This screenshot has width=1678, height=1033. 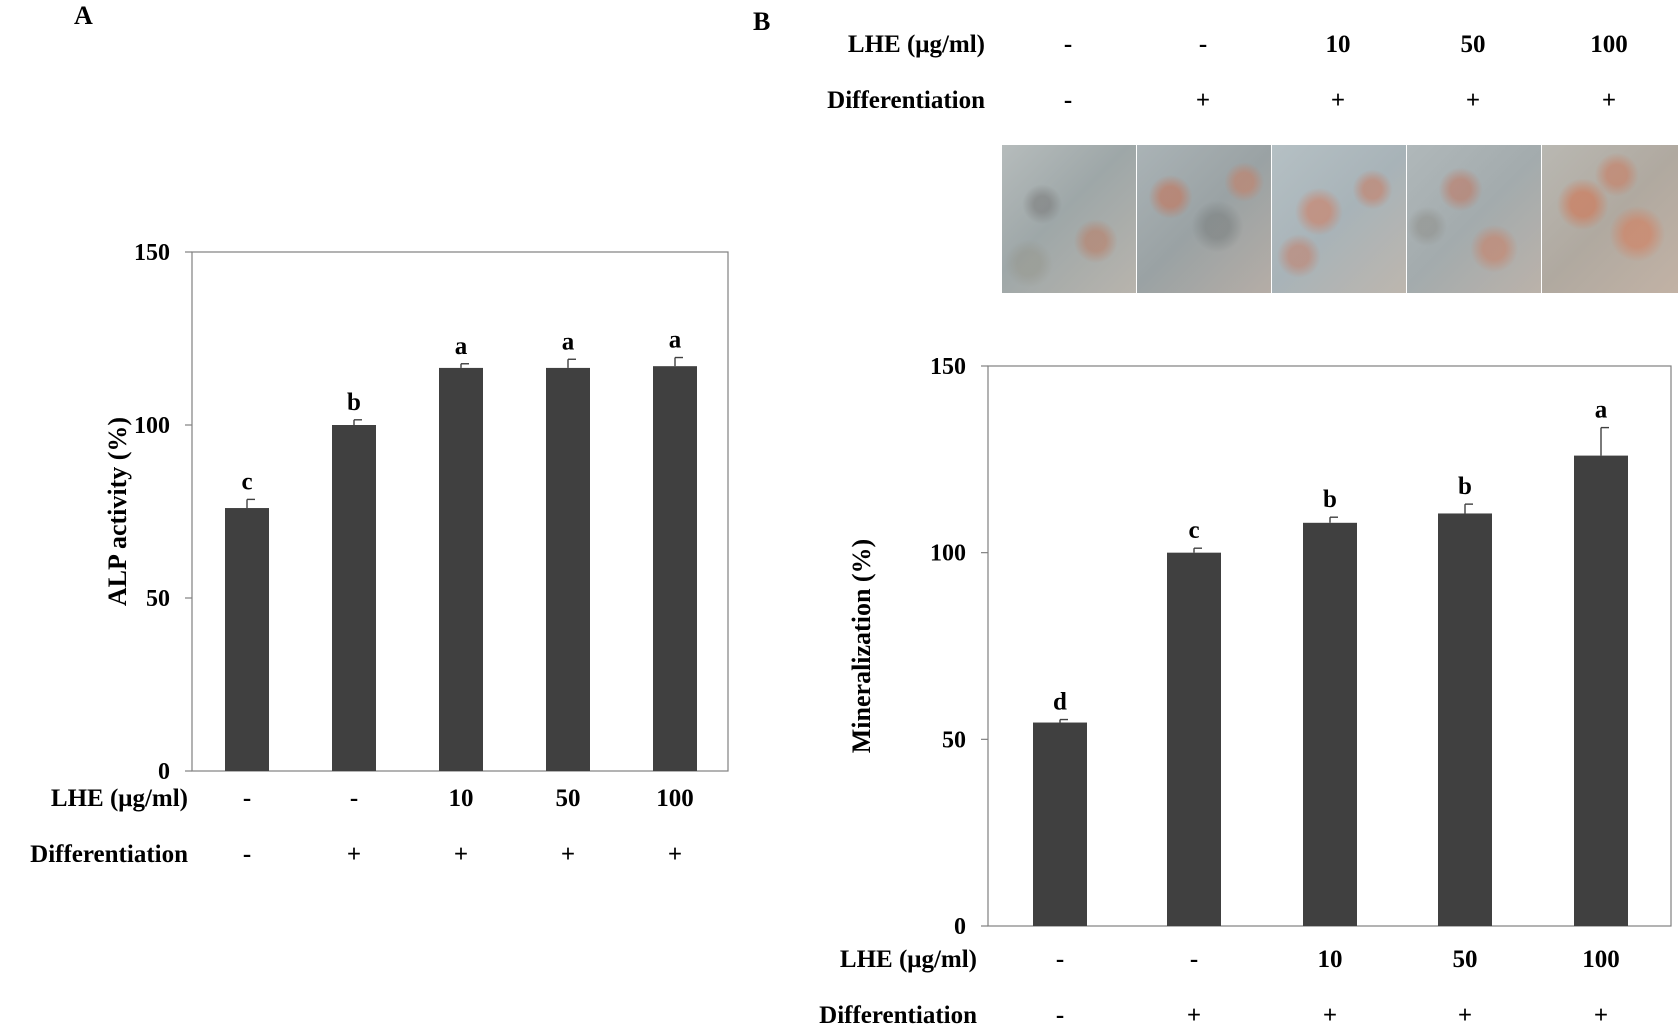 What do you see at coordinates (1203, 219) in the screenshot?
I see `micrograph-differentiation` at bounding box center [1203, 219].